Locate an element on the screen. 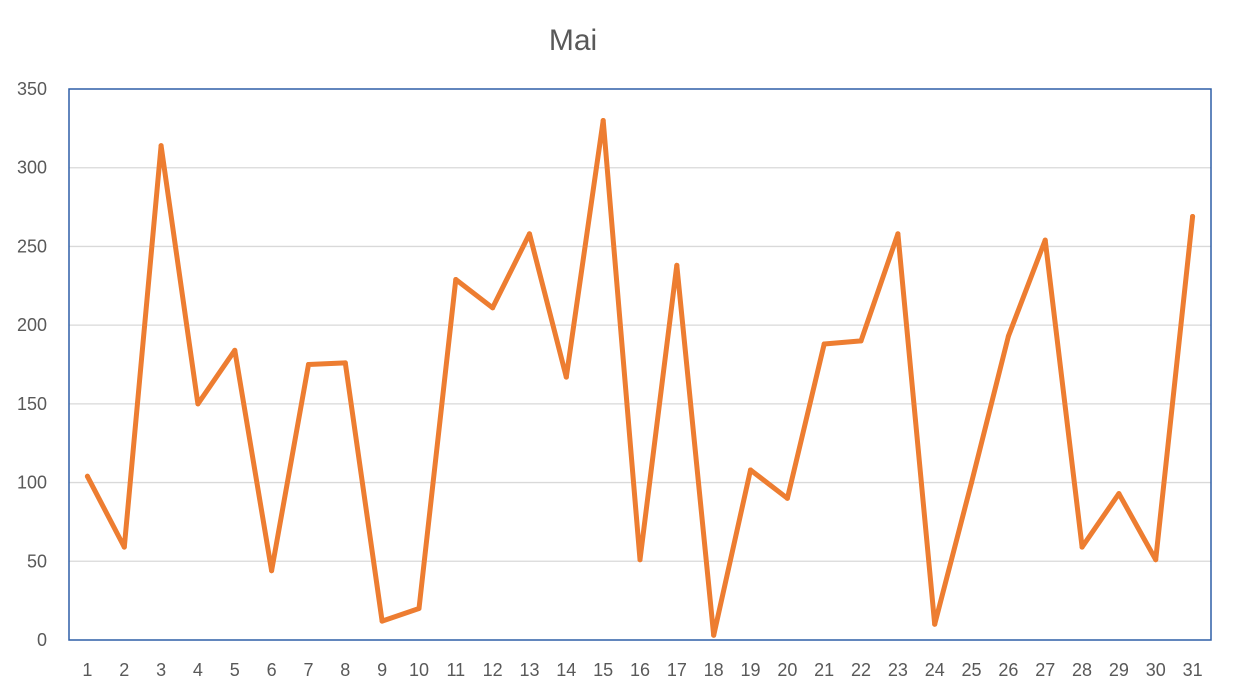 The height and width of the screenshot is (696, 1236). y-tick-label: 250 is located at coordinates (32, 246).